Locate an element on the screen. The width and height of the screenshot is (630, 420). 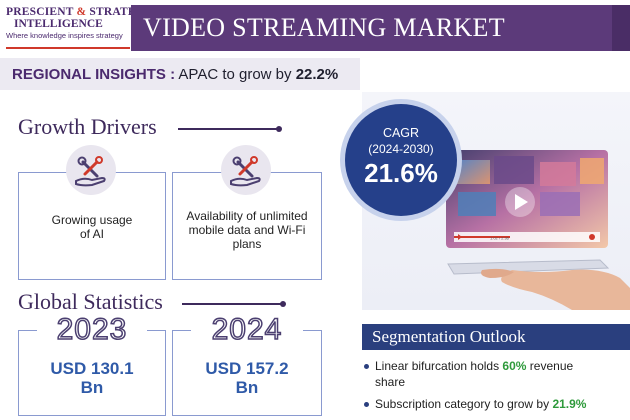
segmentation-item: Subscription category to grow by 21.9% is located at coordinates (495, 404).